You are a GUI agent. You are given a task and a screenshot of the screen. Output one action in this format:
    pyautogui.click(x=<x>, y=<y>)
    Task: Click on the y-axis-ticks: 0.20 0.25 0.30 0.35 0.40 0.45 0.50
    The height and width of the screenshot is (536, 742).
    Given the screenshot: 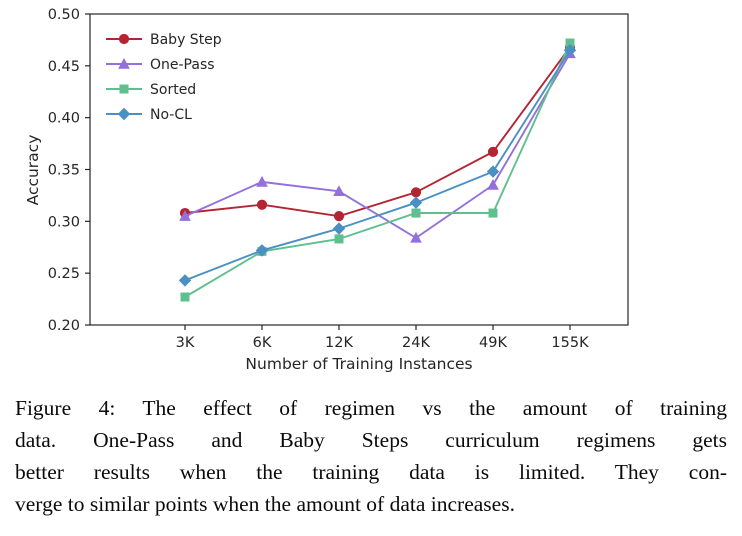 What is the action you would take?
    pyautogui.click(x=69, y=170)
    